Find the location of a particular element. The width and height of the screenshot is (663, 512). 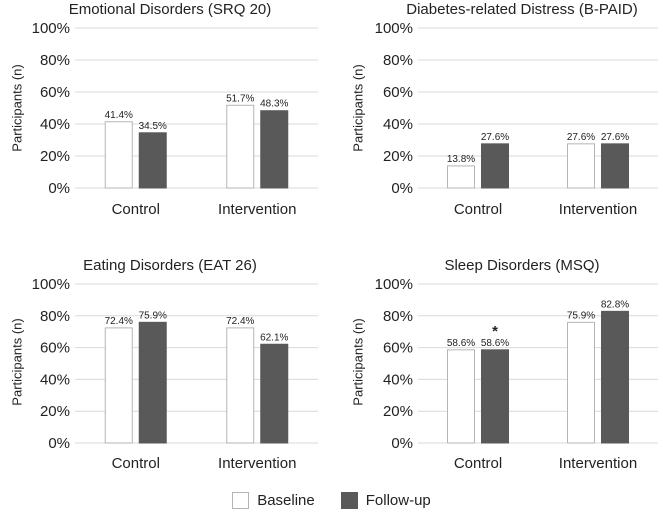

legend-swatch-baseline is located at coordinates (241, 500).